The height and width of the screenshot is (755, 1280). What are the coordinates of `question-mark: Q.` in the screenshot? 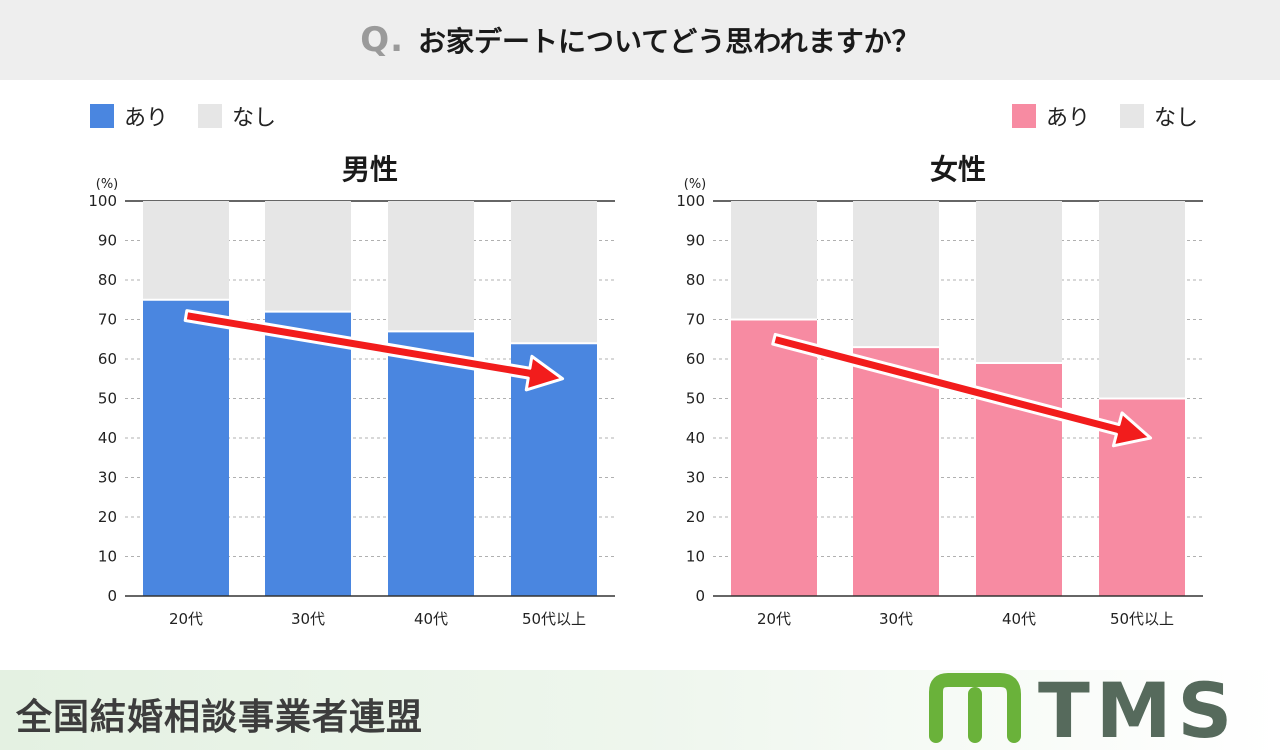 It's located at (382, 40).